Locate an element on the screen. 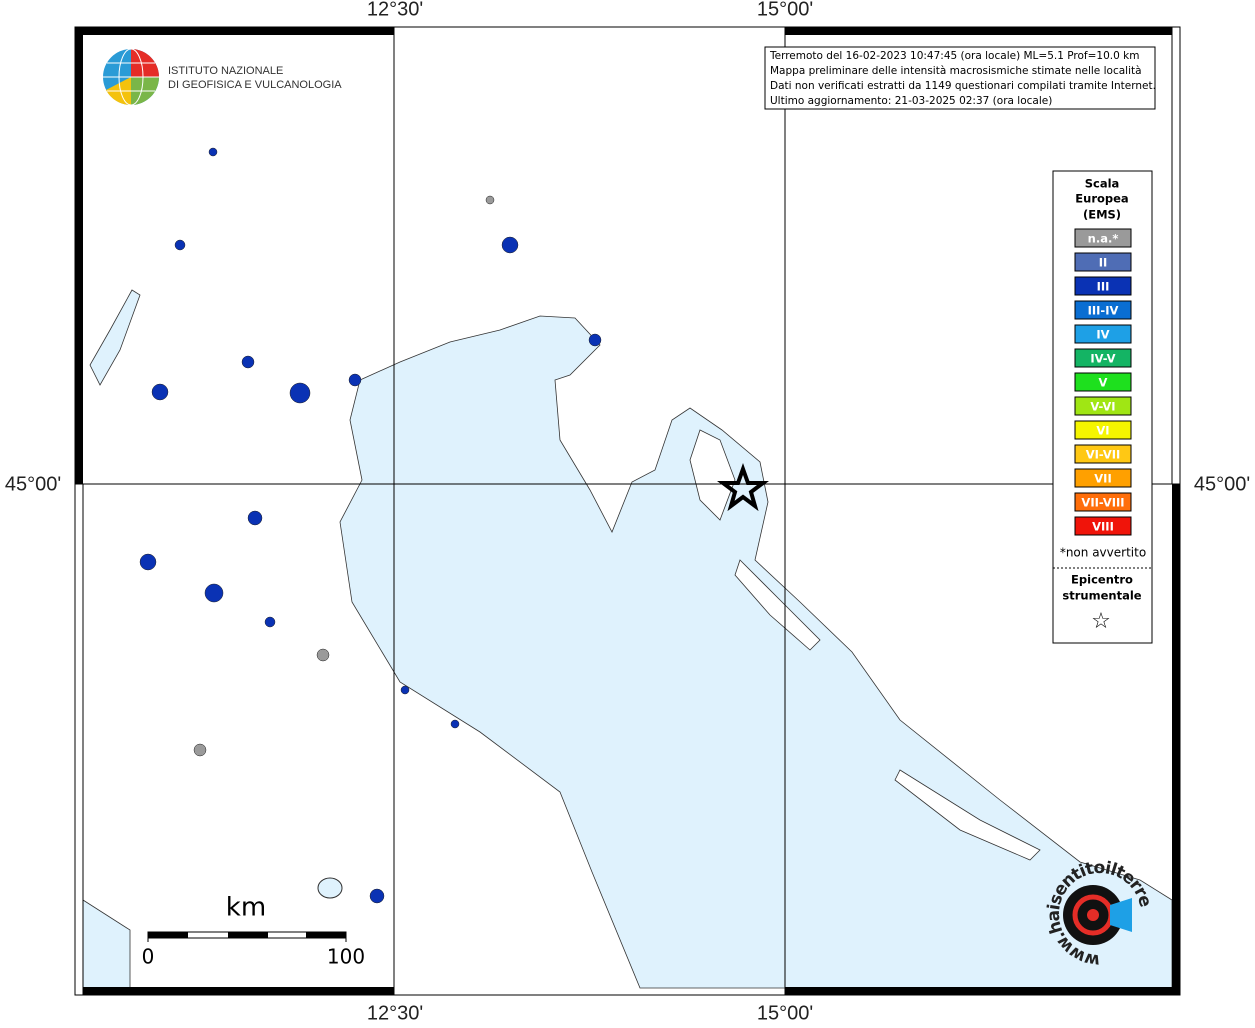 The image size is (1255, 1028). legend-label: III-IV is located at coordinates (1103, 311).